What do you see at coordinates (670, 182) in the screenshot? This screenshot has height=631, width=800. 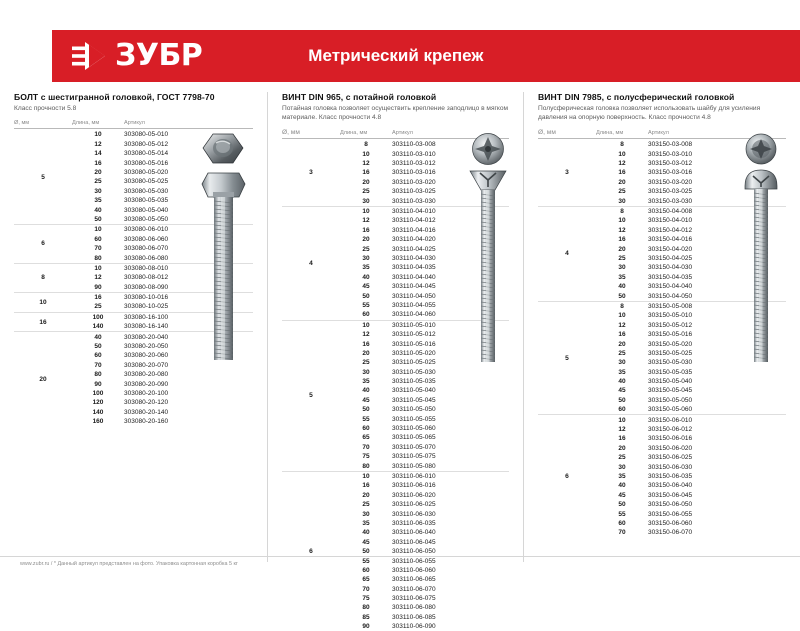 I see `cell-article: 303150-03-020` at bounding box center [670, 182].